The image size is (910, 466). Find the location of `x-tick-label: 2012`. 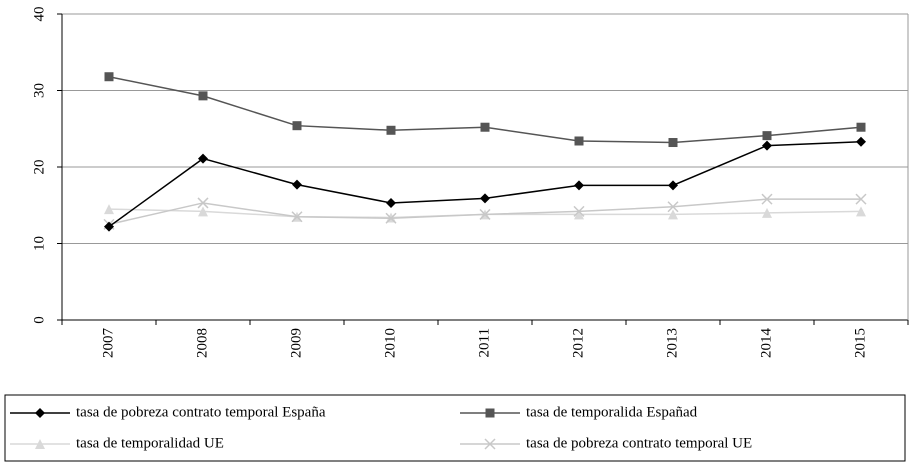

x-tick-label: 2012 is located at coordinates (578, 343).